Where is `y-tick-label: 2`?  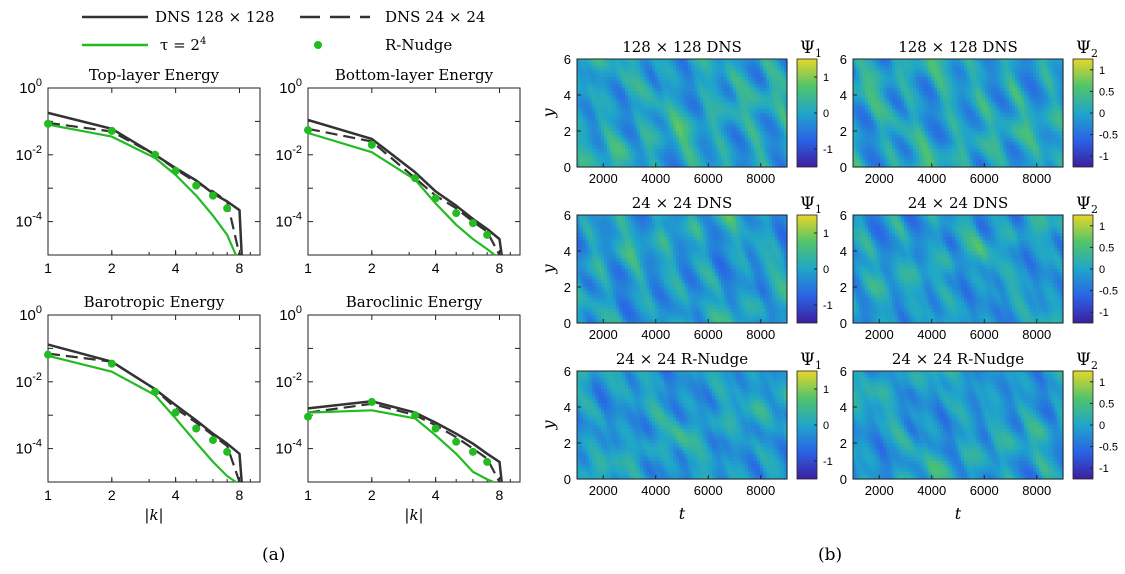
y-tick-label: 2 is located at coordinates (843, 131).